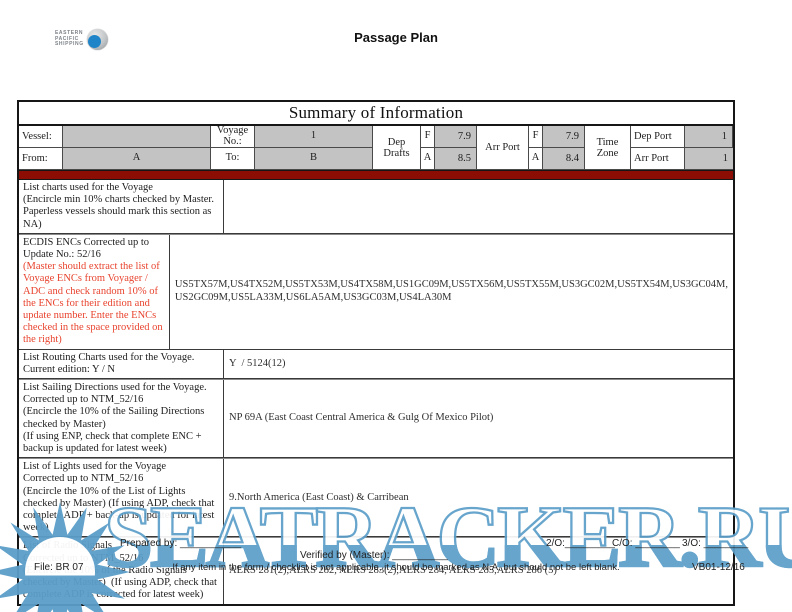  I want to click on to-label: To:, so click(233, 159).